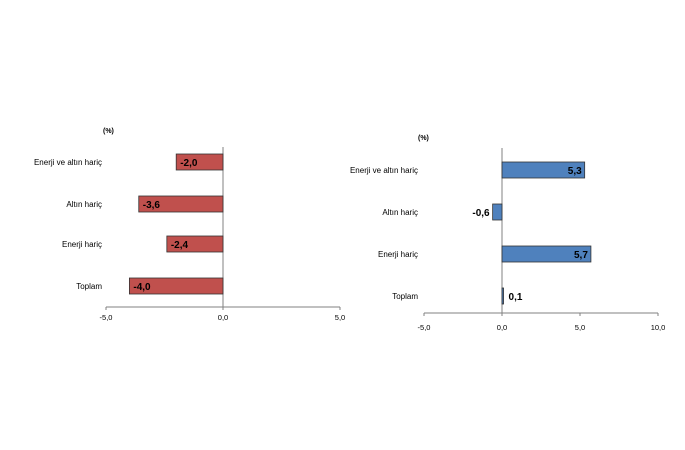 The width and height of the screenshot is (685, 450). What do you see at coordinates (68, 162) in the screenshot?
I see `category-label-left: Enerji ve altın hariç` at bounding box center [68, 162].